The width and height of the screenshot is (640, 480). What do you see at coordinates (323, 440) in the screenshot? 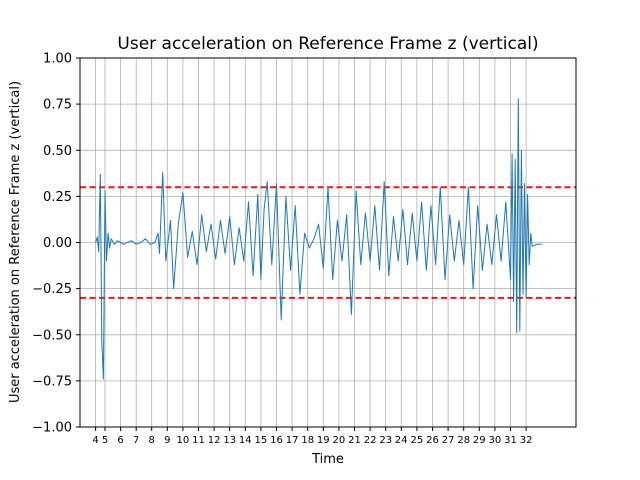
I see `x-tick-label: 19` at bounding box center [323, 440].